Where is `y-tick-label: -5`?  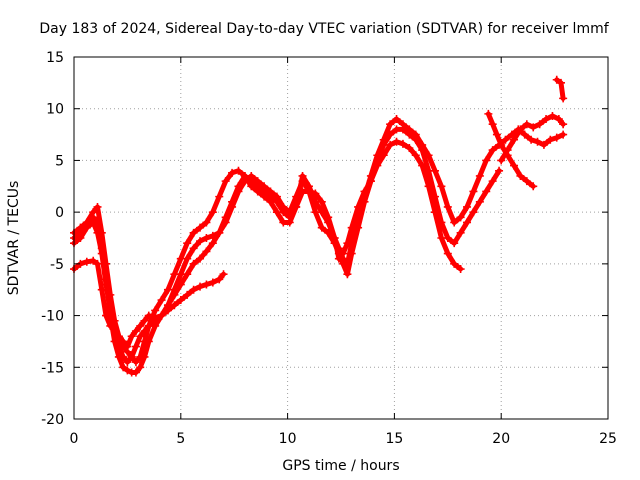
y-tick-label: -5 is located at coordinates (57, 265).